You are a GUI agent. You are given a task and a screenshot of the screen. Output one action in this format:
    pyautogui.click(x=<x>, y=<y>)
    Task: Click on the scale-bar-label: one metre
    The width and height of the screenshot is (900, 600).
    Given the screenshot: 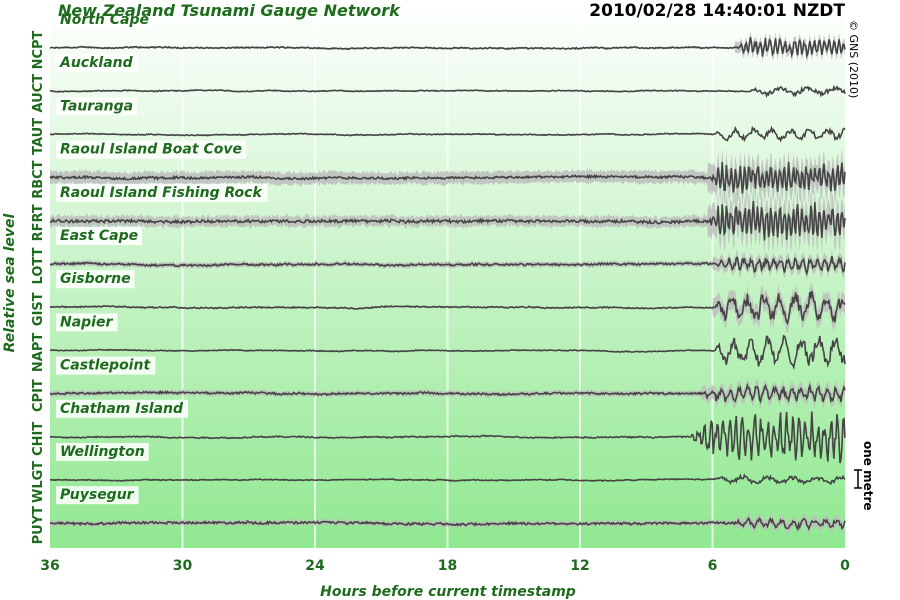 What is the action you would take?
    pyautogui.click(x=868, y=476)
    